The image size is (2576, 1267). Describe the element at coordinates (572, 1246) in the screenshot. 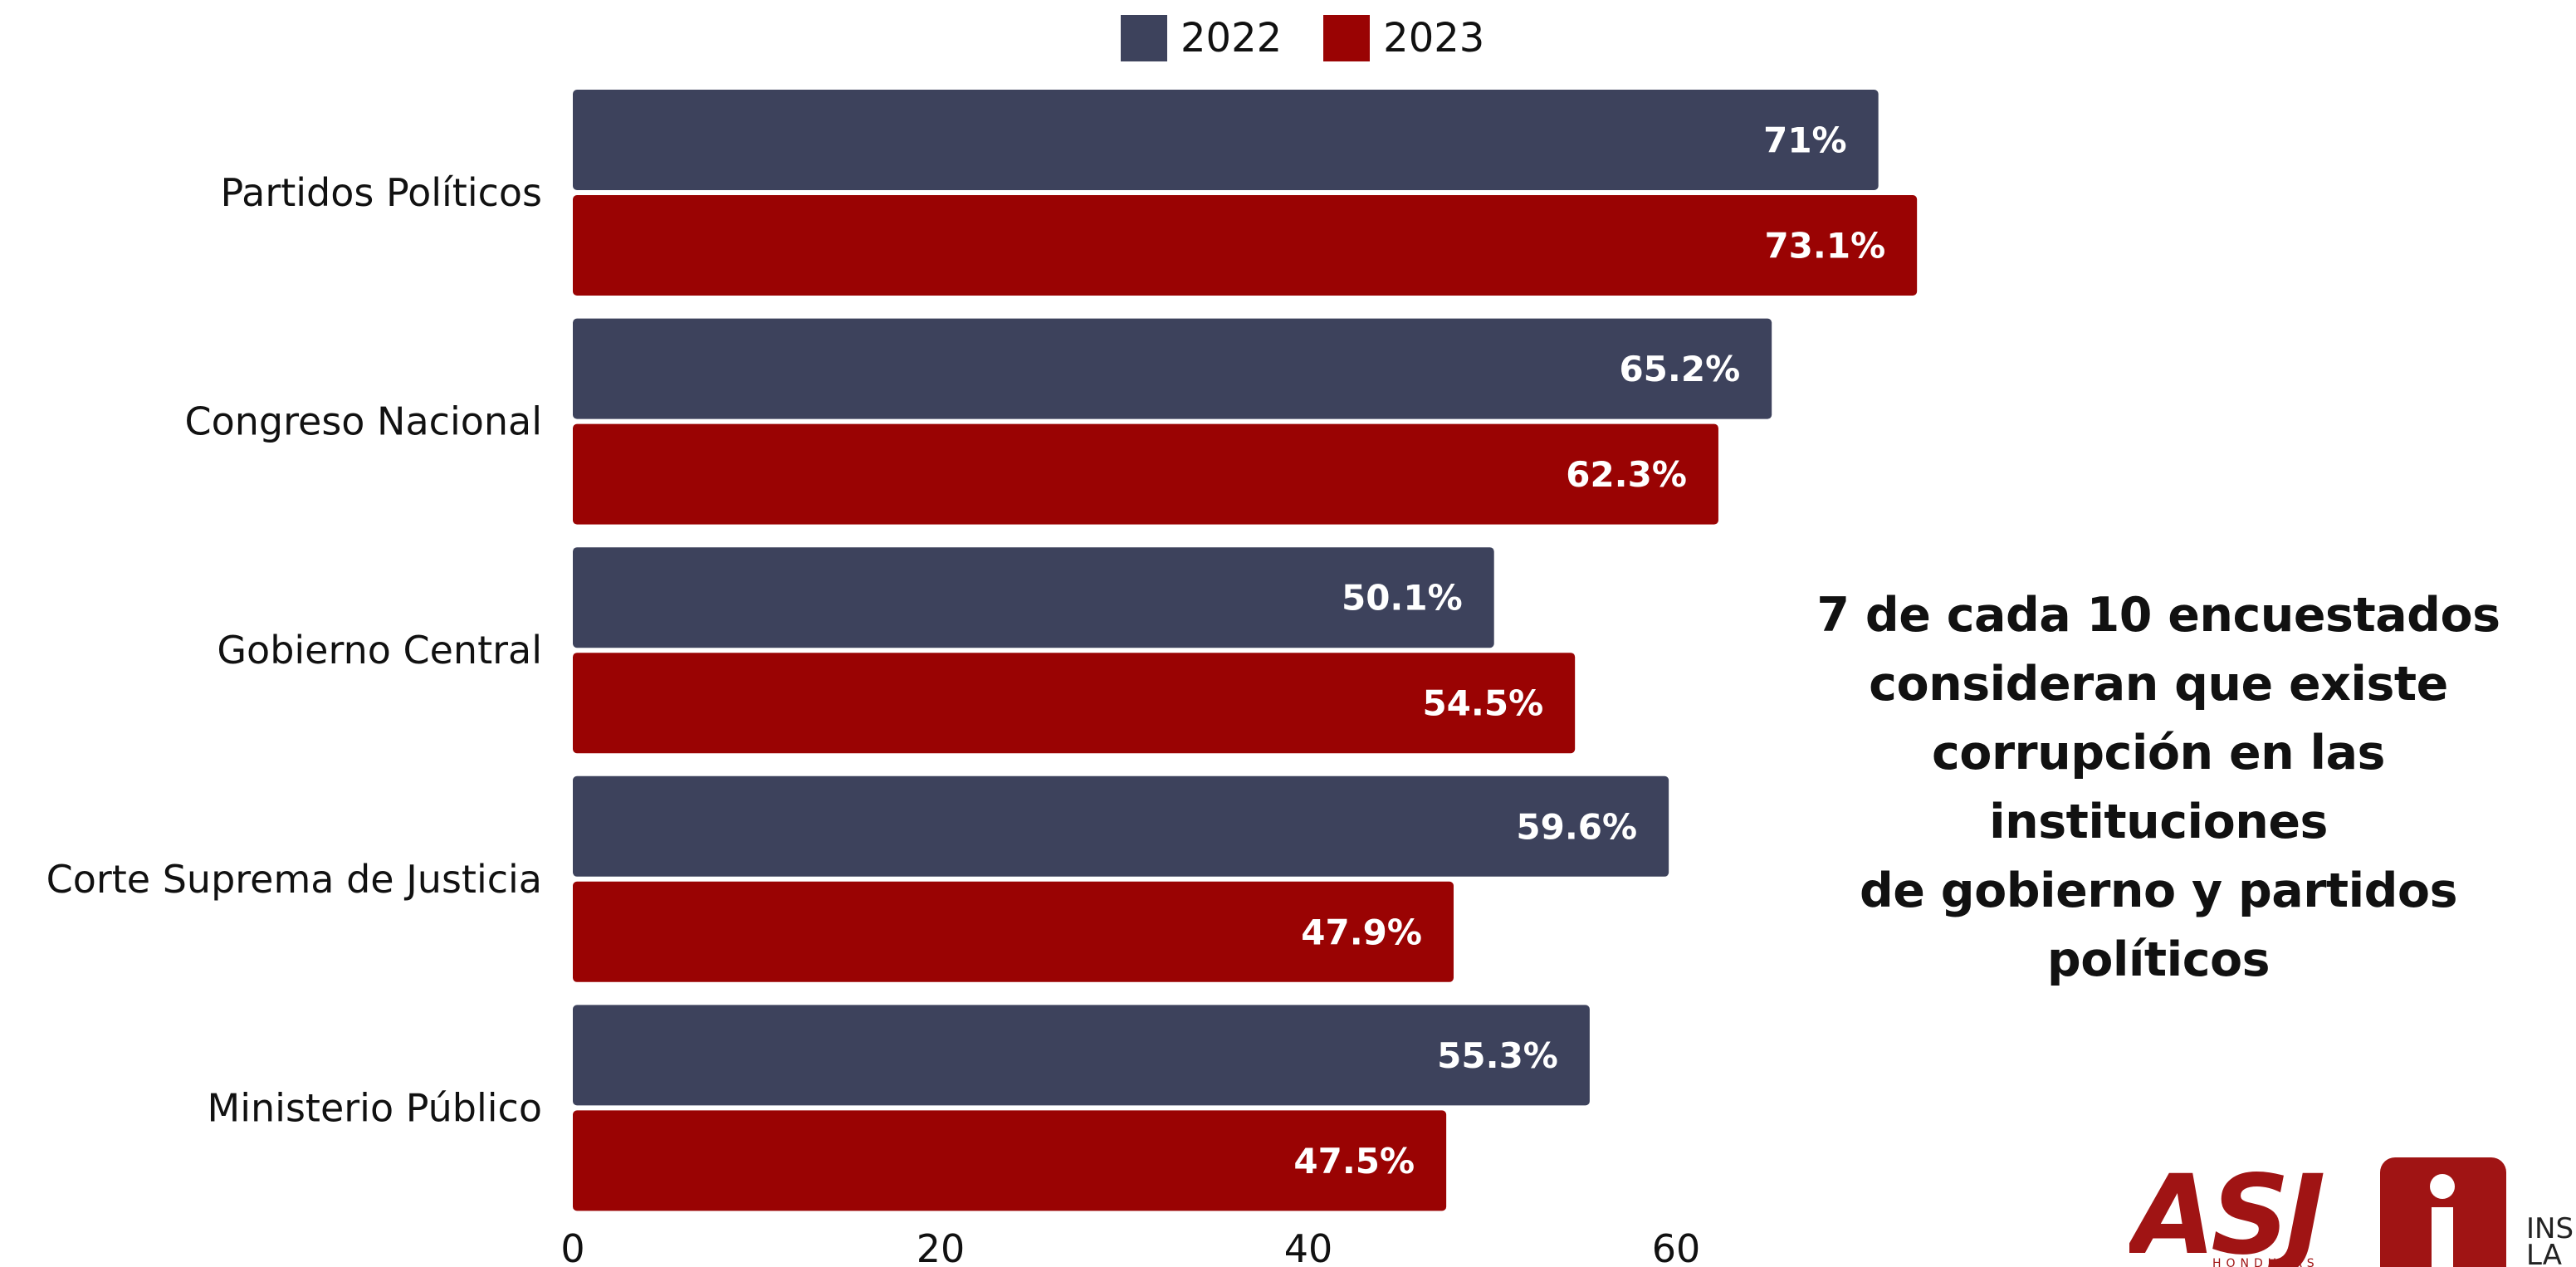

I see `x-tick-label-1: 0` at that location.